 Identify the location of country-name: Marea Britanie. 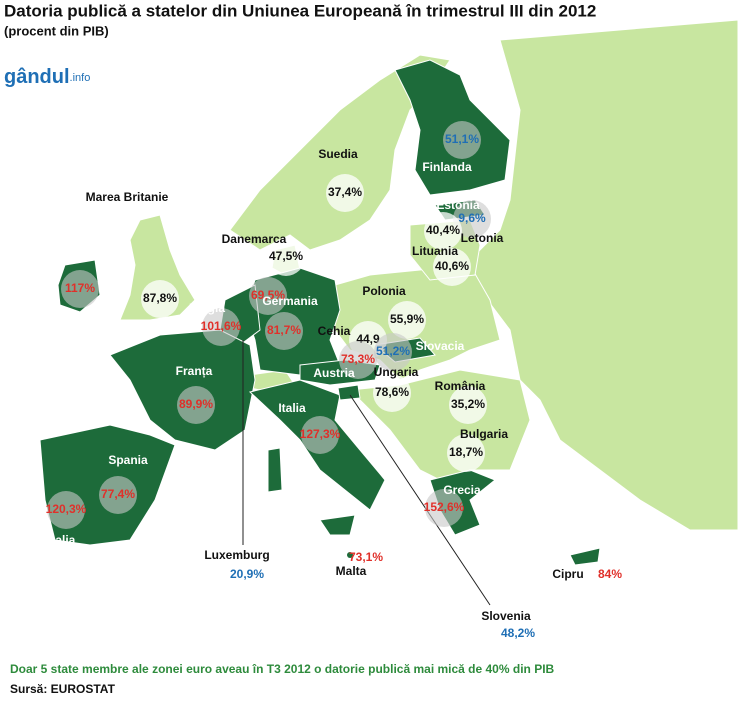
(127, 197).